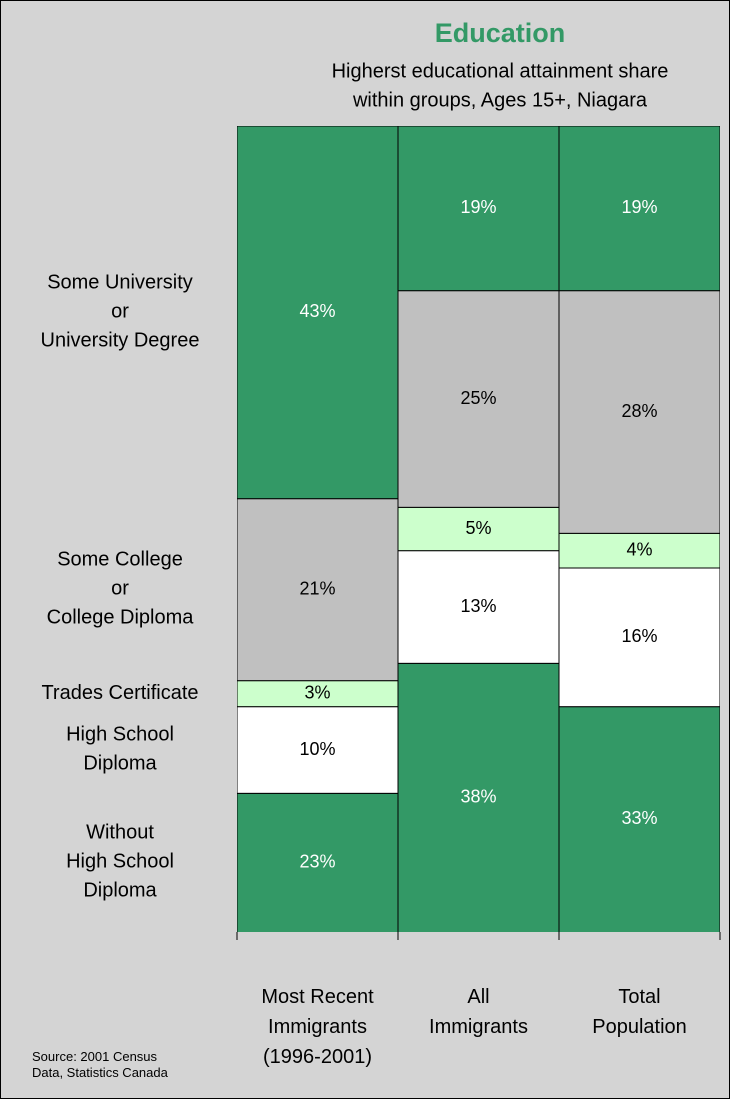 The height and width of the screenshot is (1099, 730). Describe the element at coordinates (120, 312) in the screenshot. I see `legend-label: Some University or University Degree` at that location.